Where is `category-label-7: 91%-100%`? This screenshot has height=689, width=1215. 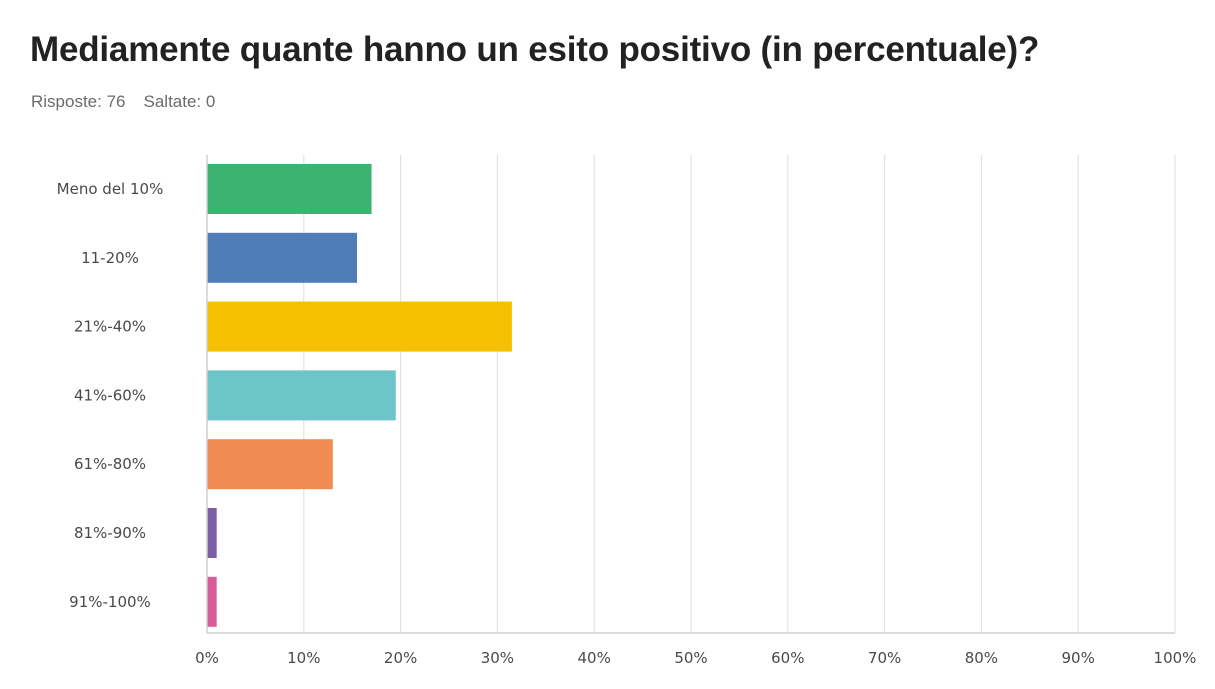
category-label-7: 91%-100% is located at coordinates (110, 602).